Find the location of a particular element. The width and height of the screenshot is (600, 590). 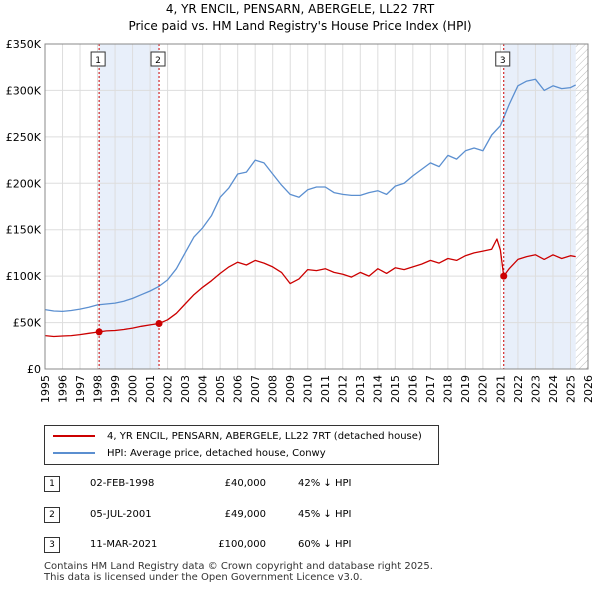

x-tick-label: 2013 is located at coordinates (360, 389).